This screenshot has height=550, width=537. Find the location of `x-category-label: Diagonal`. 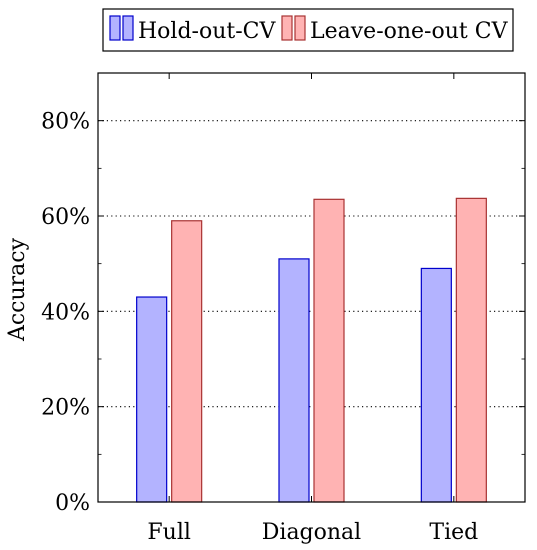

x-category-label: Diagonal is located at coordinates (311, 532).